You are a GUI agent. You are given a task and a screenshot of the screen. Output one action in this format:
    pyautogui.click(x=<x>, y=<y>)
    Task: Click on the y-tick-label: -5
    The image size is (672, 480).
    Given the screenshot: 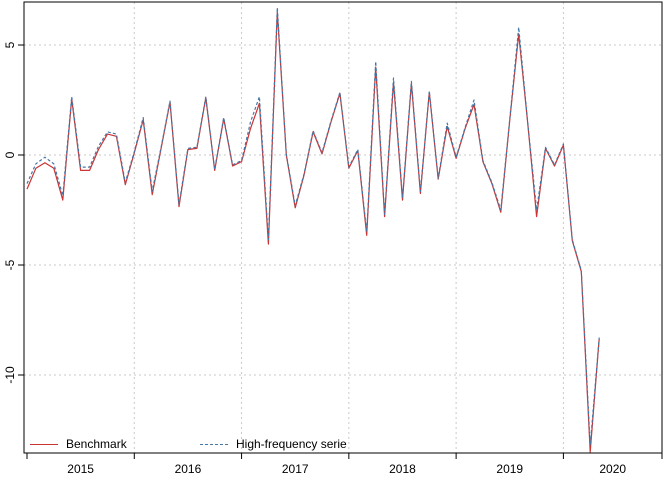 What is the action you would take?
    pyautogui.click(x=10, y=264)
    